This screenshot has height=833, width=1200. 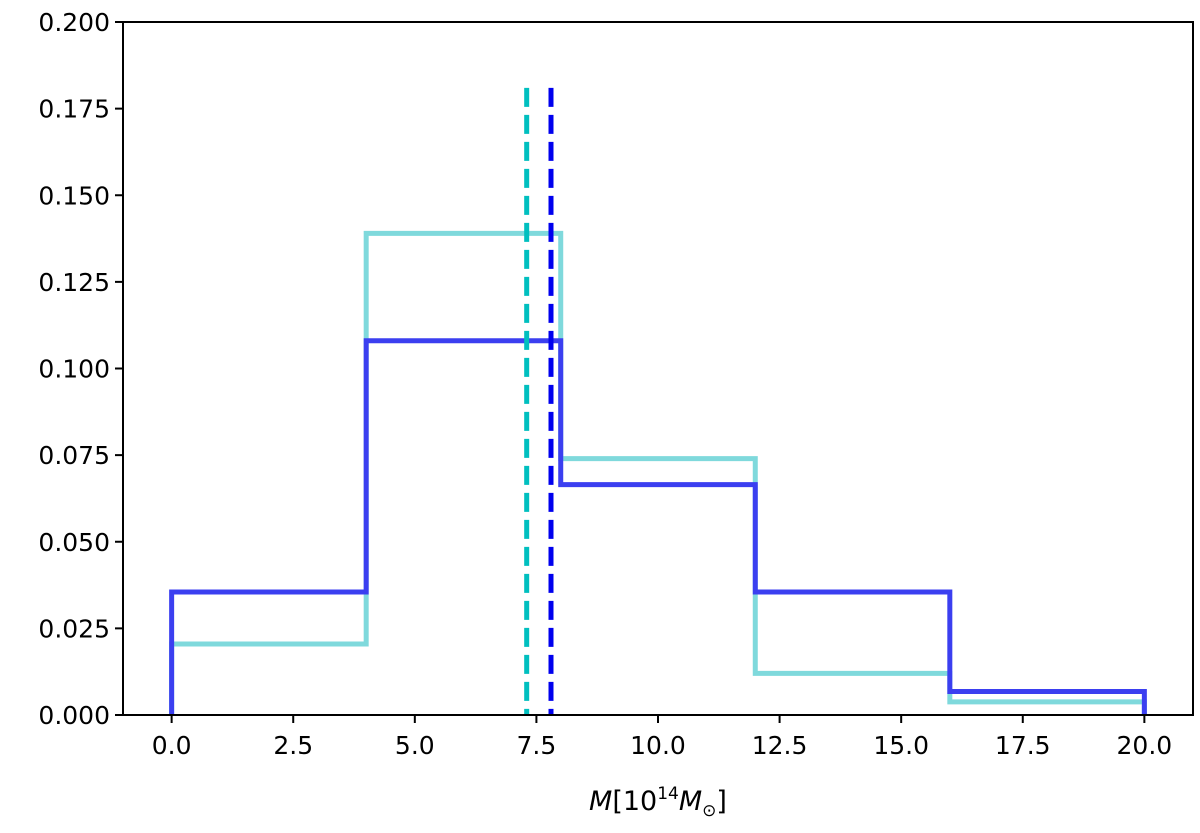 I want to click on y-tick-label: 0.200, so click(x=74, y=22).